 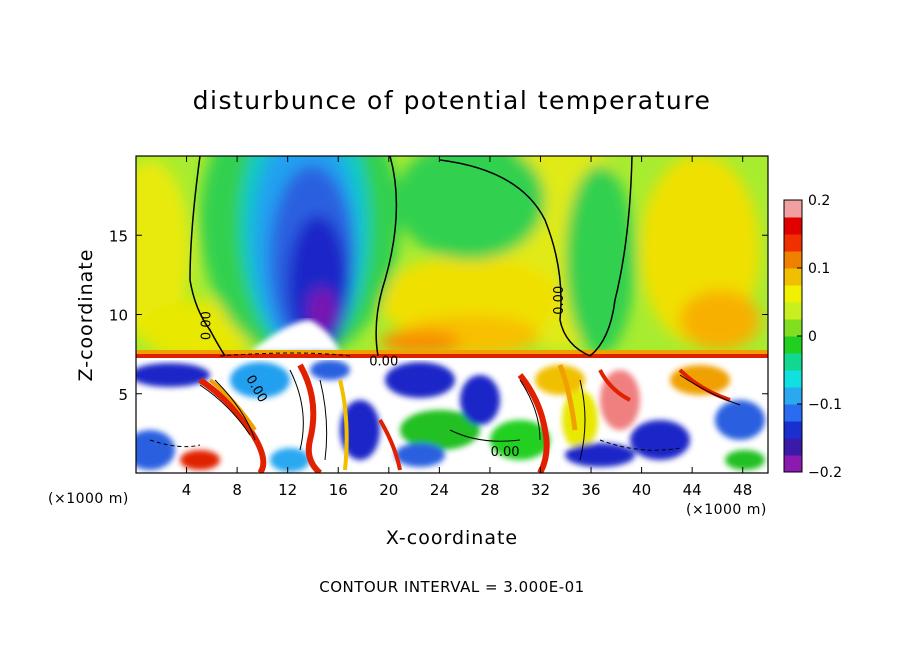 I want to click on x-tick-label: 44, so click(x=692, y=490).